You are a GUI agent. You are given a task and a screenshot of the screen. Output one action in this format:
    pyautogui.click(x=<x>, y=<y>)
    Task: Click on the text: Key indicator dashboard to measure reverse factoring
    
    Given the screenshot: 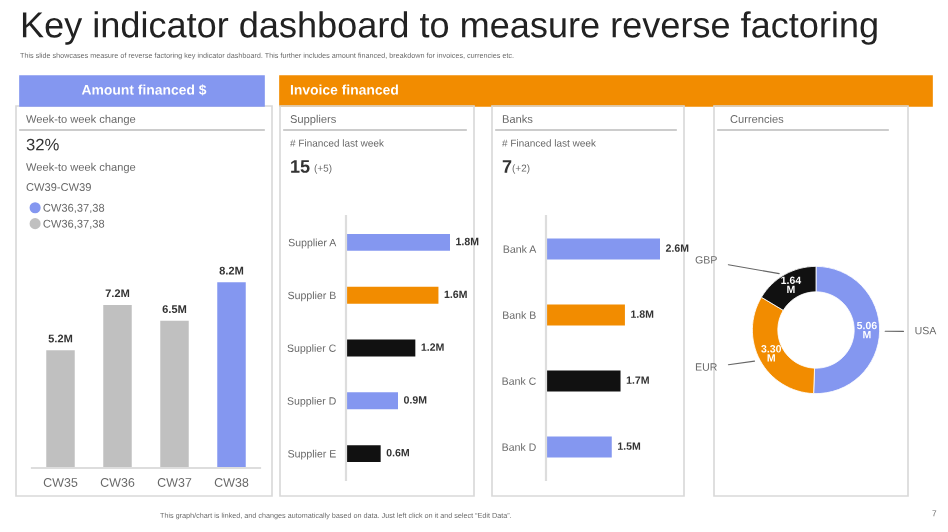 What is the action you would take?
    pyautogui.click(x=449, y=28)
    